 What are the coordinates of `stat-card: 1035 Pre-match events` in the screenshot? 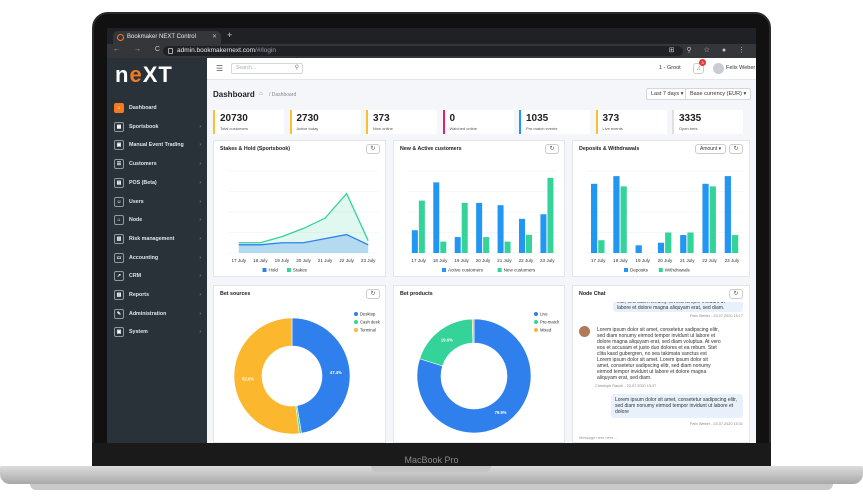 It's located at (554, 122).